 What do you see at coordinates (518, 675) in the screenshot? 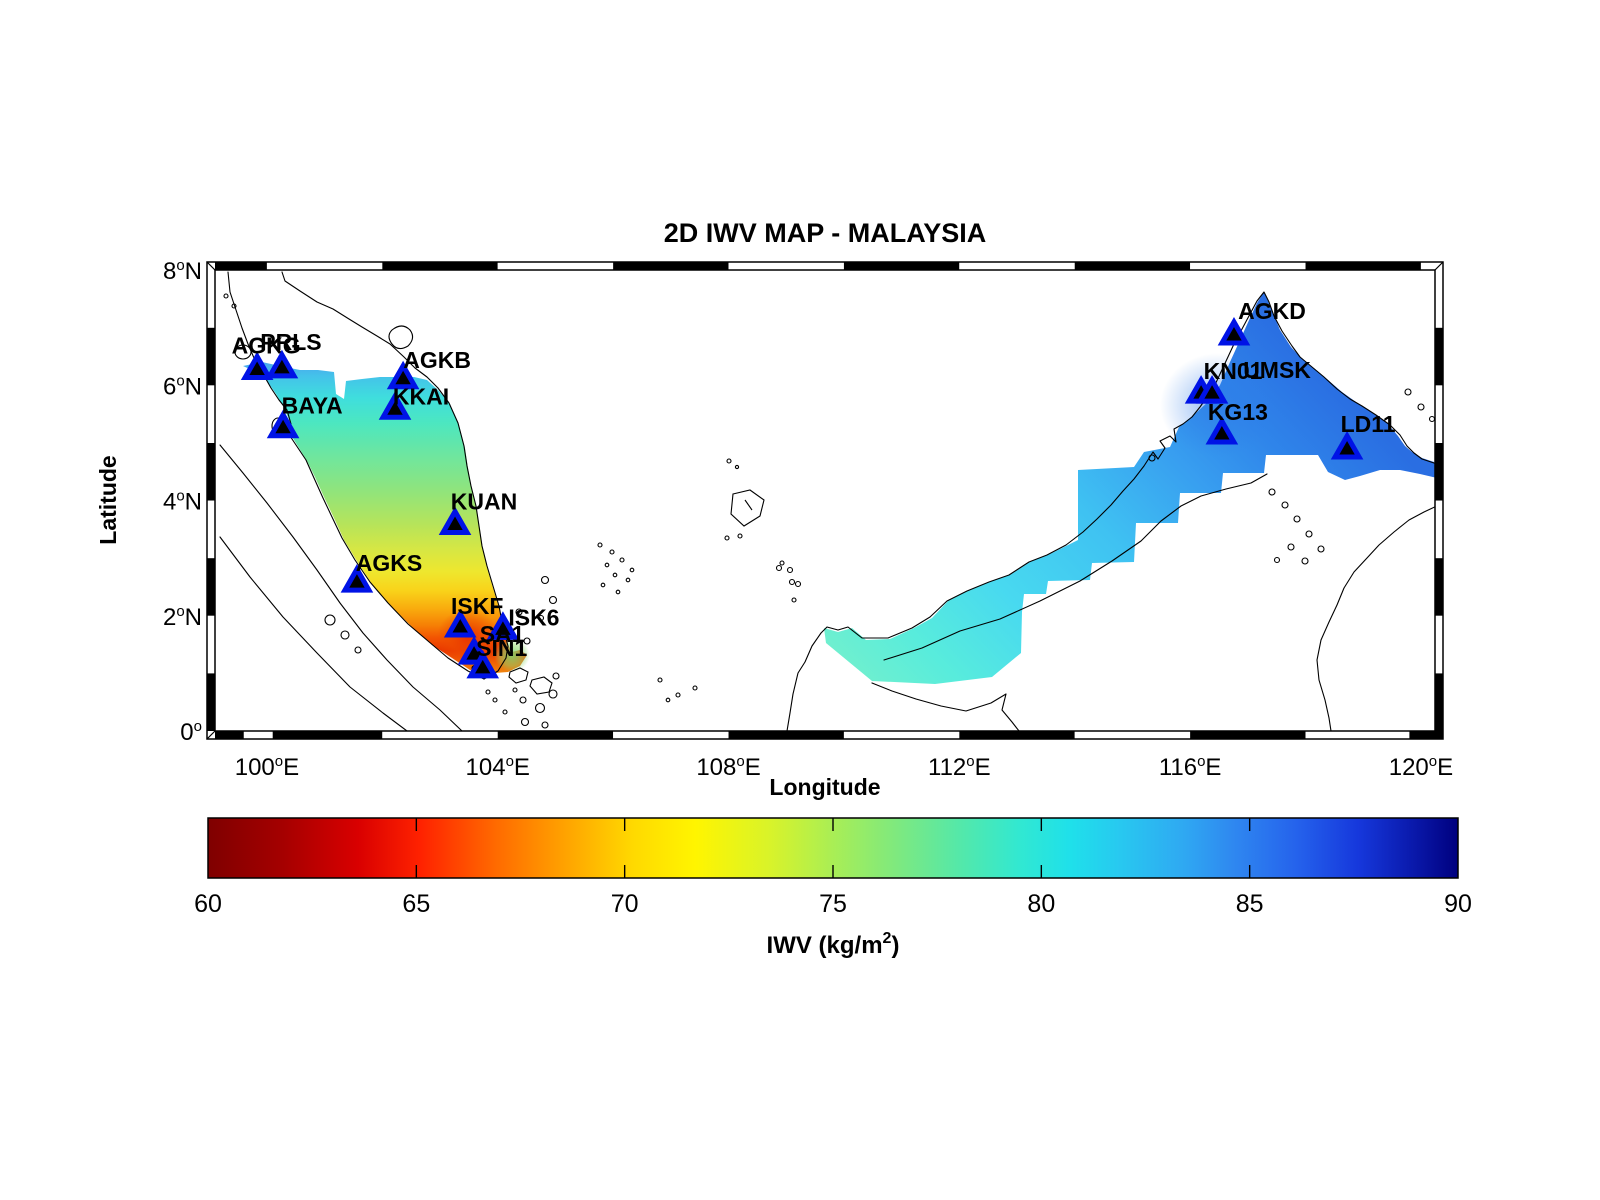
I see `batam-island` at bounding box center [518, 675].